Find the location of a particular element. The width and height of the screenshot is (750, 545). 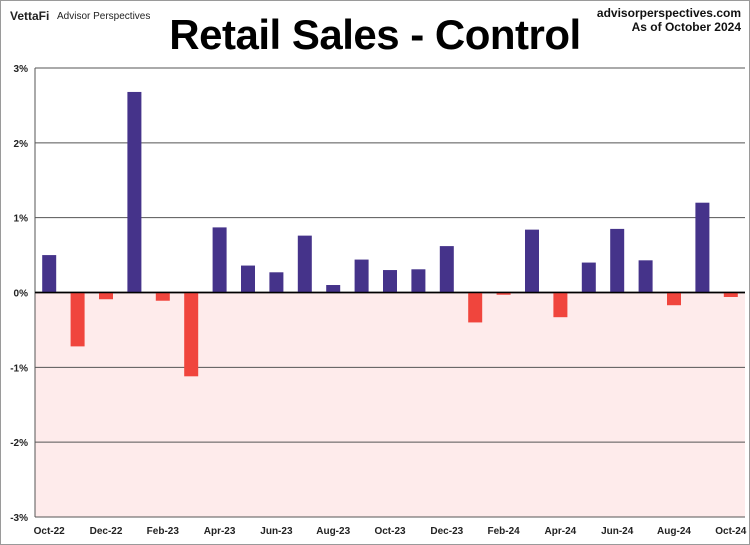

y-tick-label: 2% is located at coordinates (21, 144).